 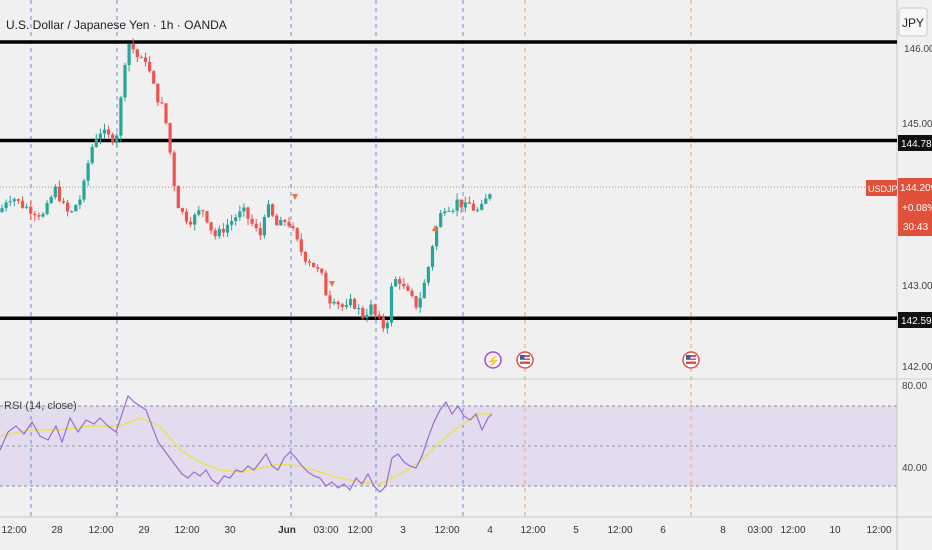 I want to click on price-tag, so click(x=915, y=207).